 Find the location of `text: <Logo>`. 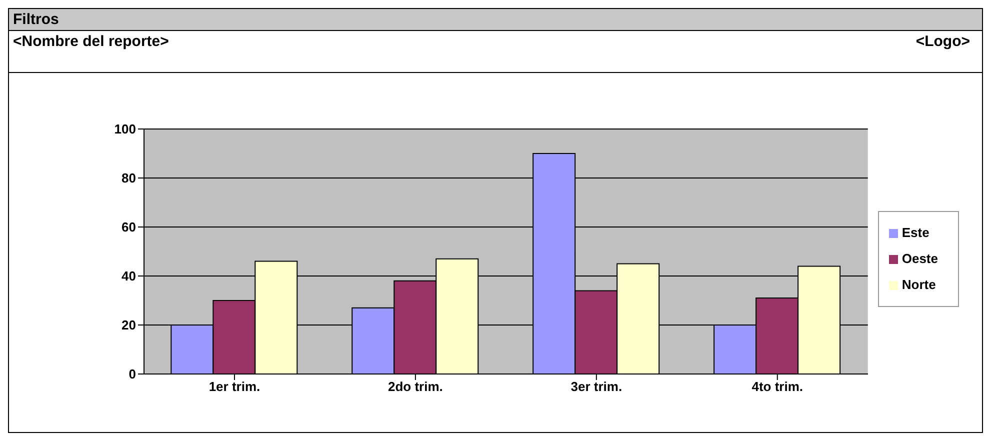

text: <Logo> is located at coordinates (943, 42).